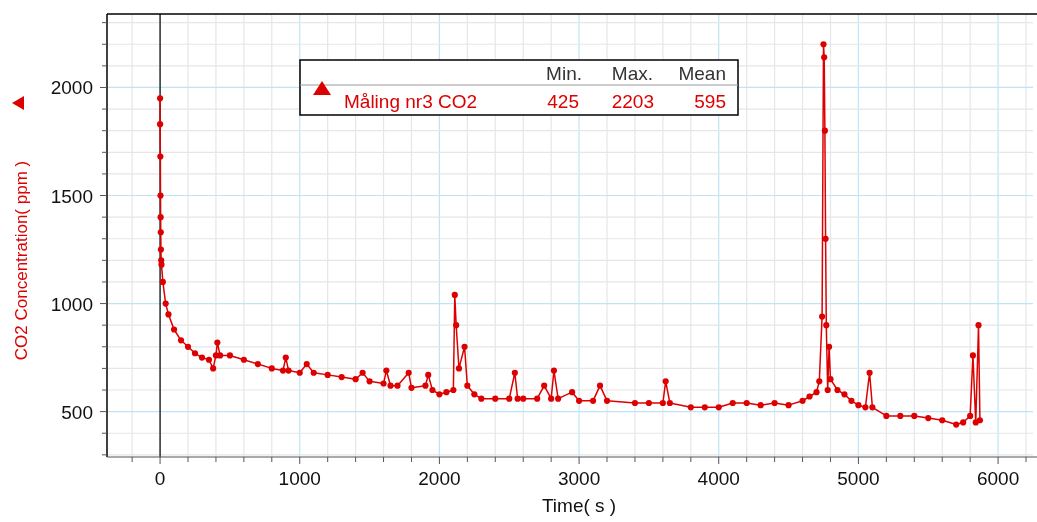 Image resolution: width=1037 pixels, height=522 pixels. What do you see at coordinates (858, 478) in the screenshot?
I see `x-tick-label: 5000` at bounding box center [858, 478].